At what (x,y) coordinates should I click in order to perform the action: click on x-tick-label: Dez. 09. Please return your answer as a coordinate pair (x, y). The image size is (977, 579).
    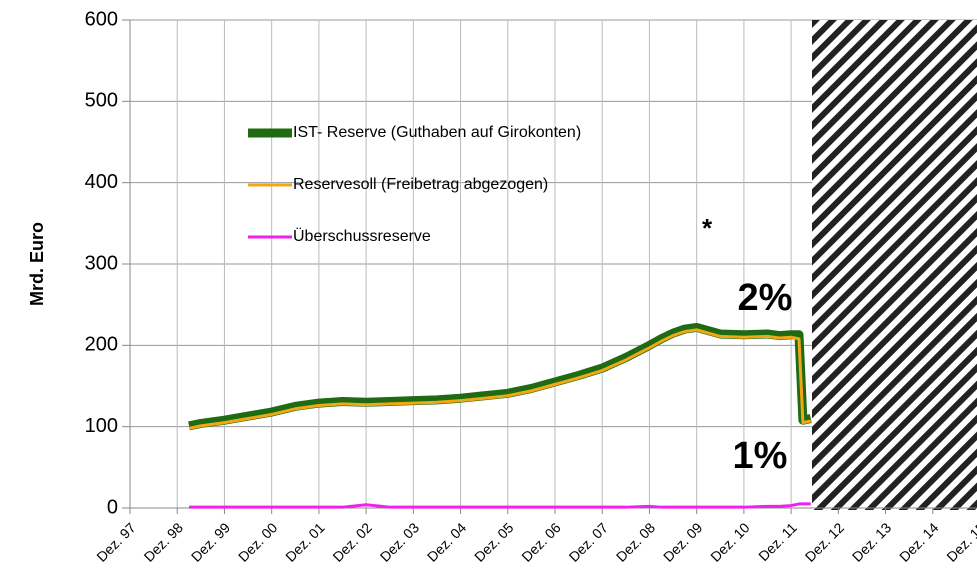
    Looking at the image, I should click on (683, 542).